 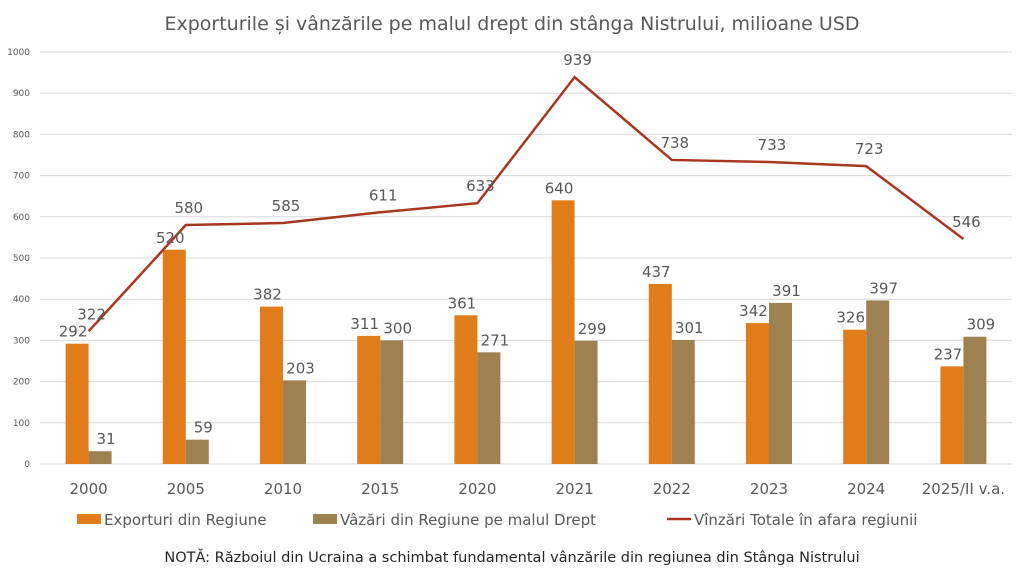 I want to click on data-label: 391, so click(x=786, y=291).